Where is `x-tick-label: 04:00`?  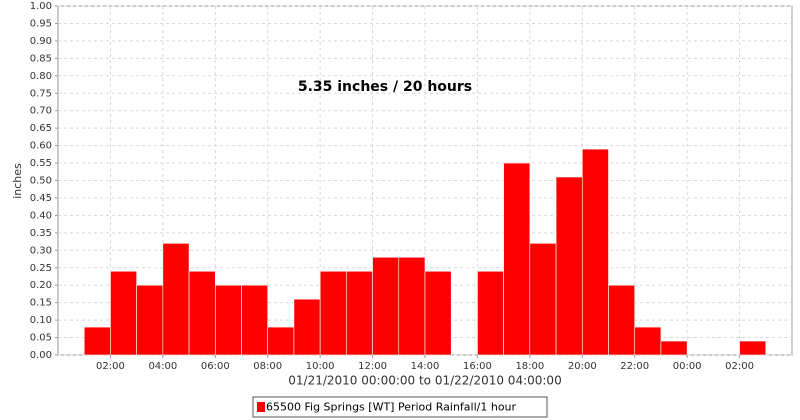
x-tick-label: 04:00 is located at coordinates (162, 366).